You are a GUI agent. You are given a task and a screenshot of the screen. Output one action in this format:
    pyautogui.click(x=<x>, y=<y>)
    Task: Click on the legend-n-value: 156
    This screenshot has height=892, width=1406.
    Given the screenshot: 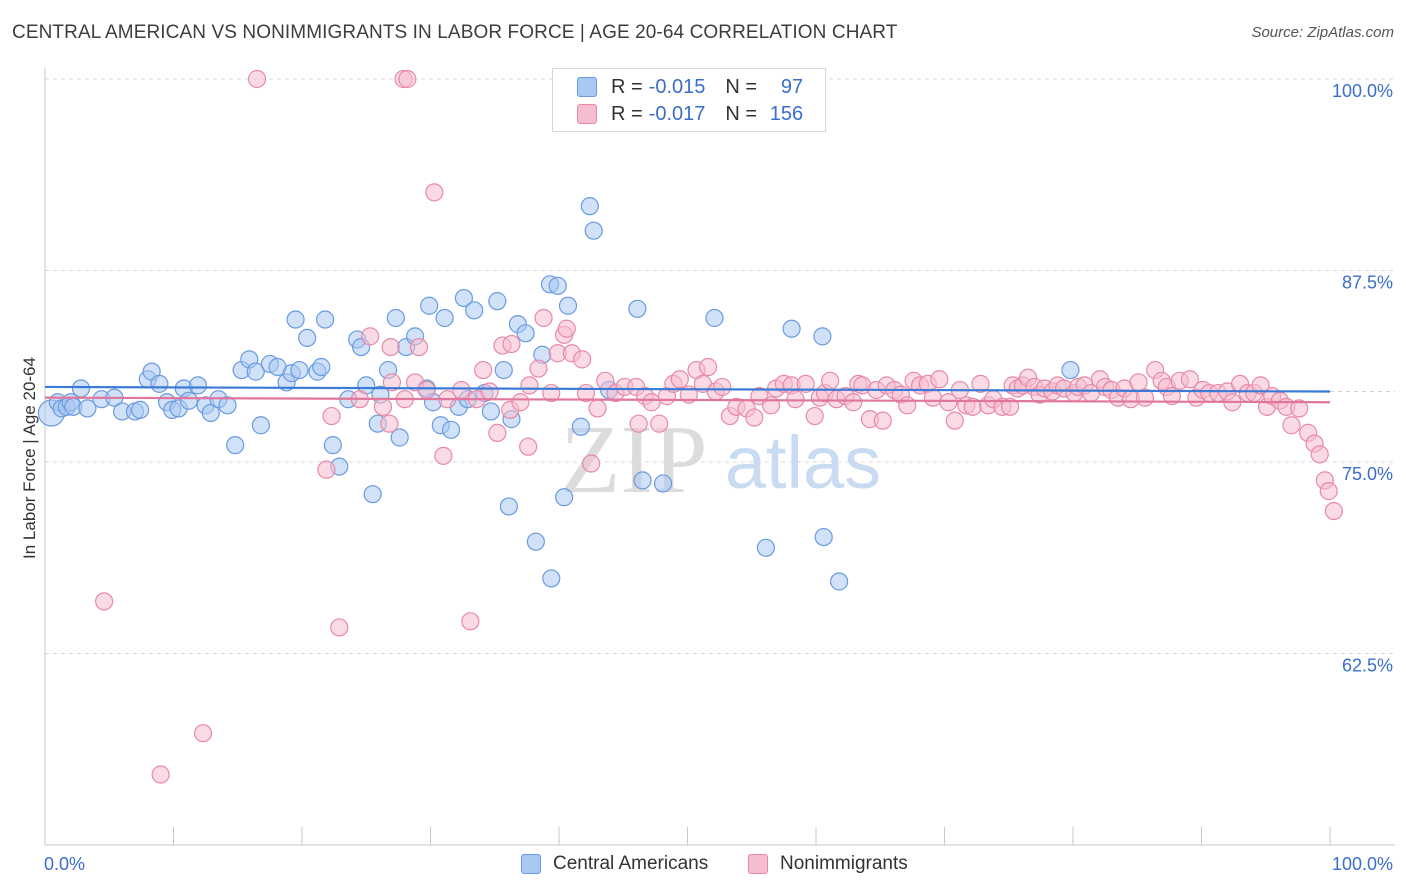 What is the action you would take?
    pyautogui.click(x=786, y=113)
    